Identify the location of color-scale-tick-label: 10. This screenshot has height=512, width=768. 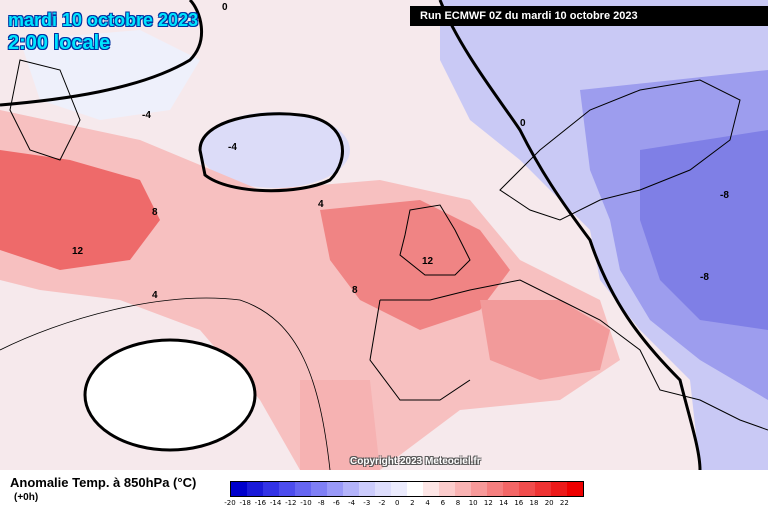
(473, 503).